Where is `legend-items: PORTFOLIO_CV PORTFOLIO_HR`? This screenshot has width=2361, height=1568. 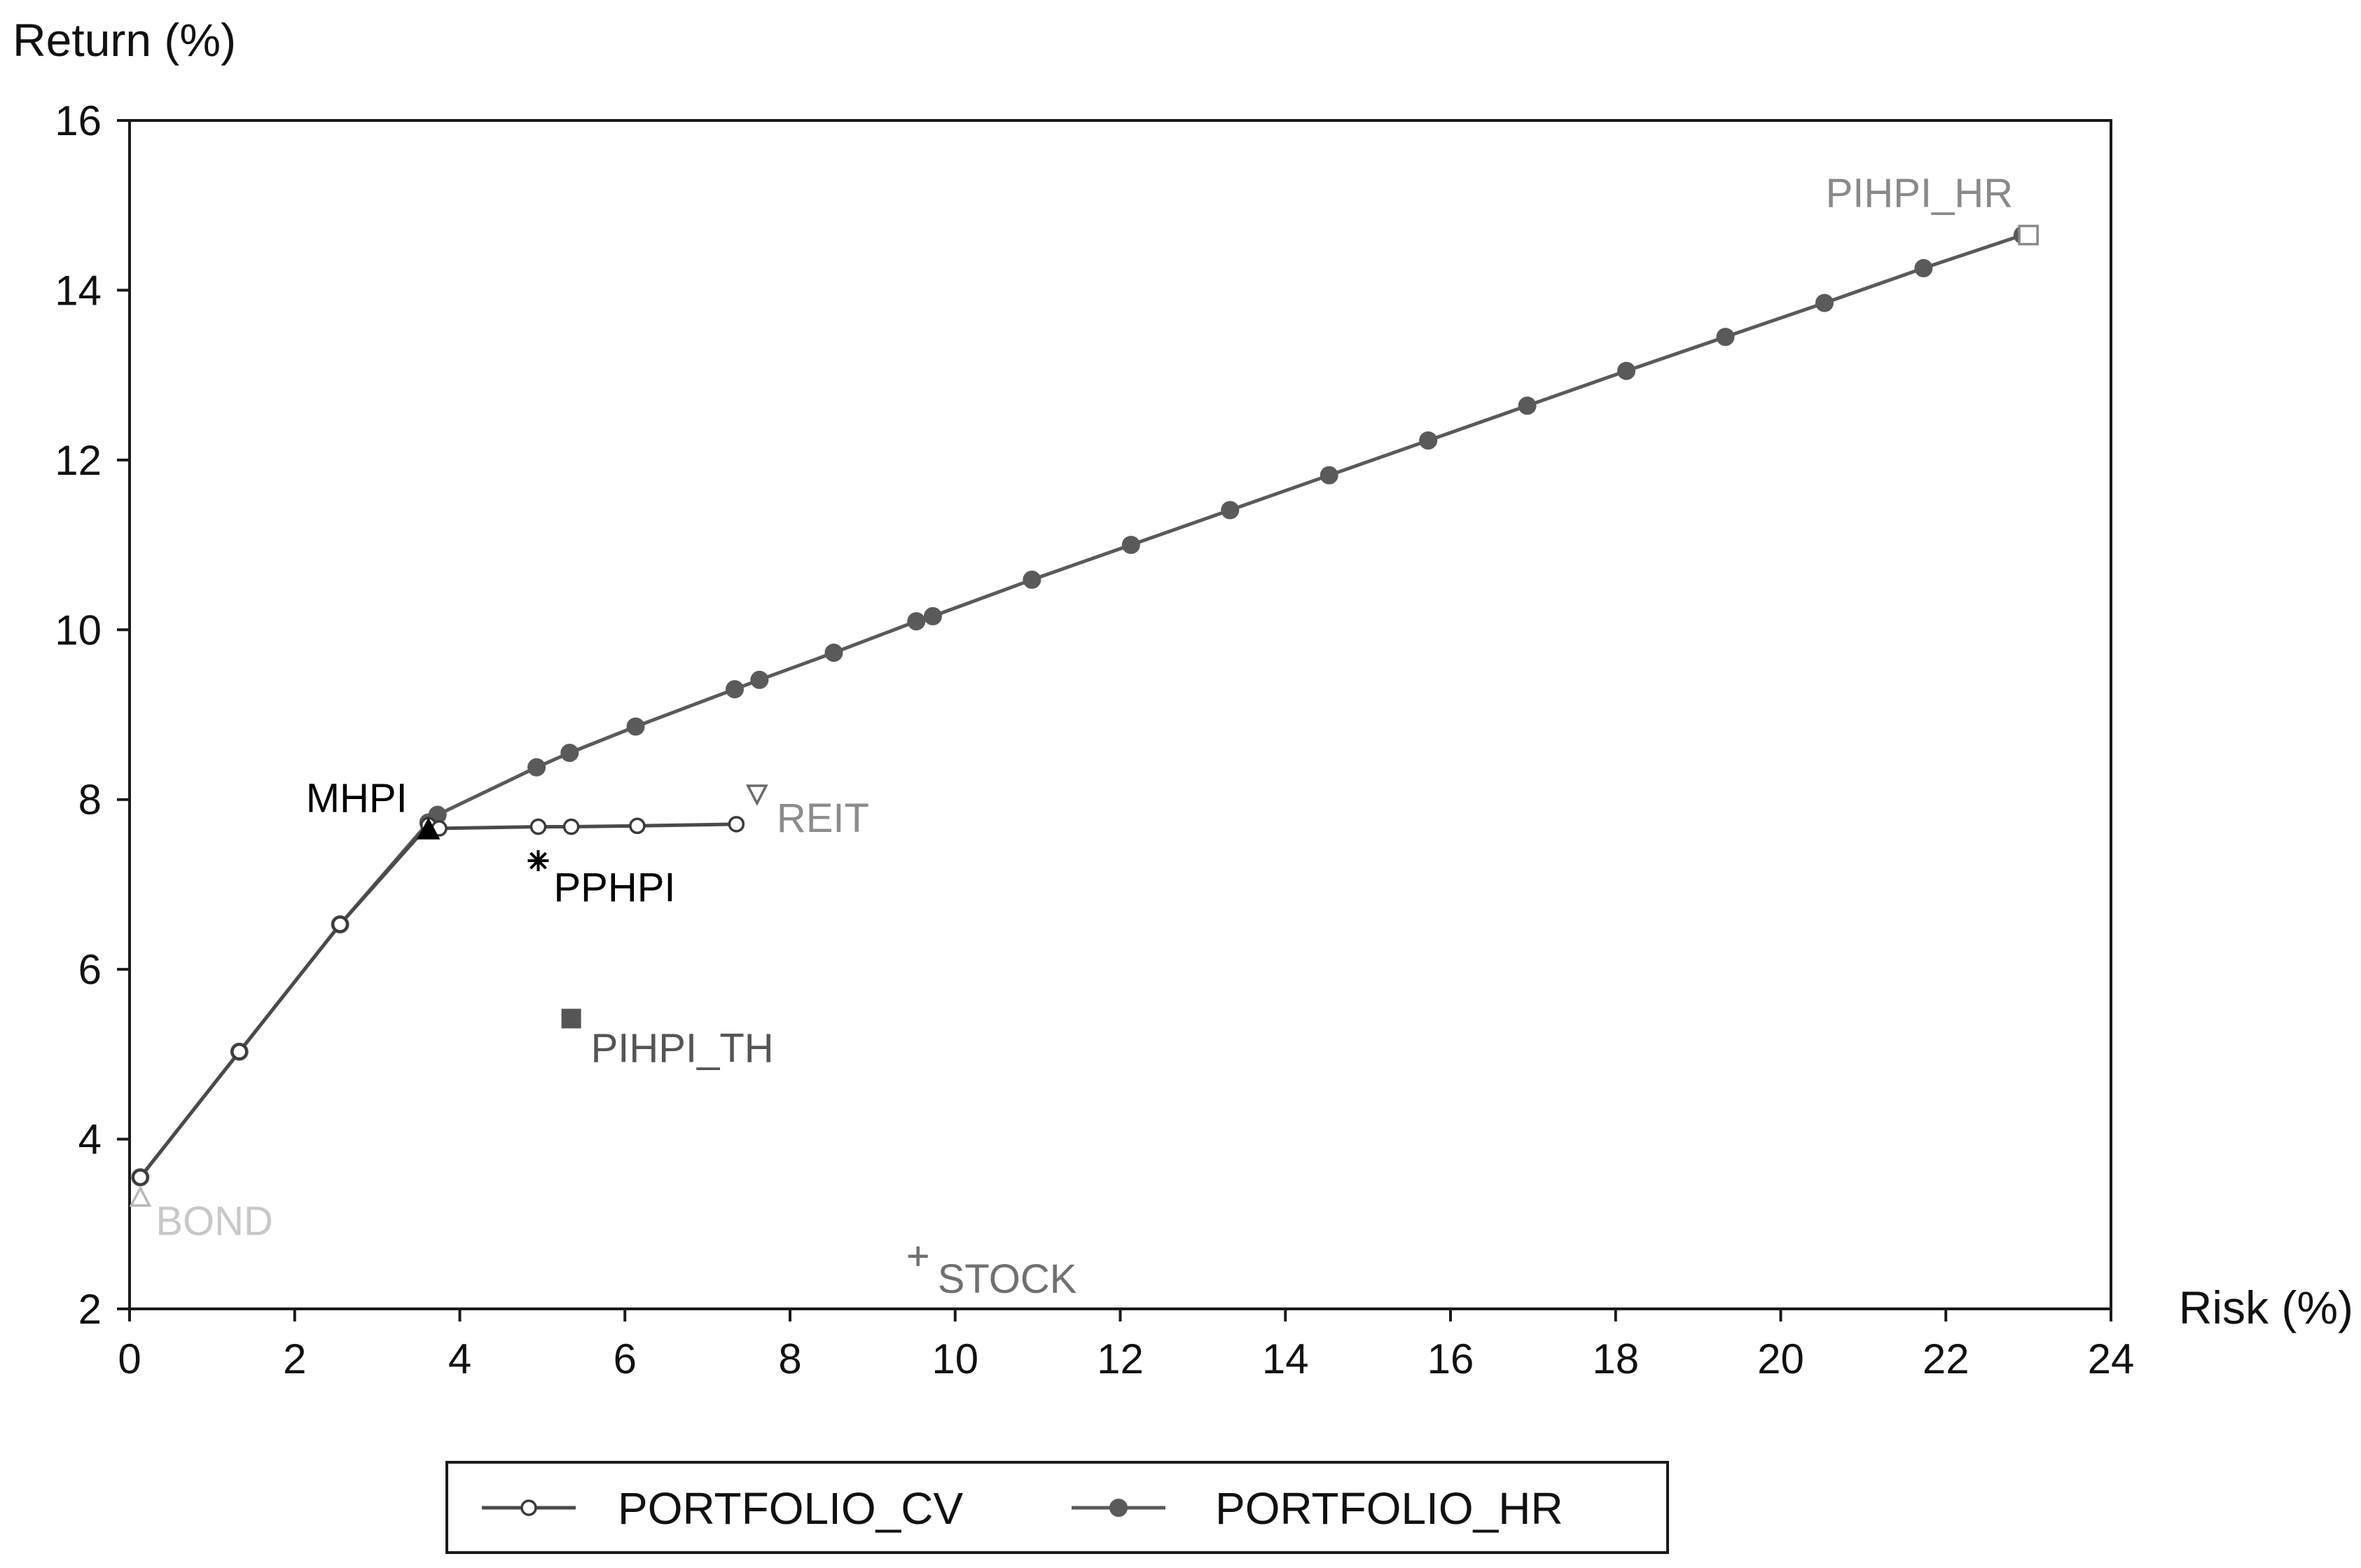
legend-items: PORTFOLIO_CV PORTFOLIO_HR is located at coordinates (1022, 1508).